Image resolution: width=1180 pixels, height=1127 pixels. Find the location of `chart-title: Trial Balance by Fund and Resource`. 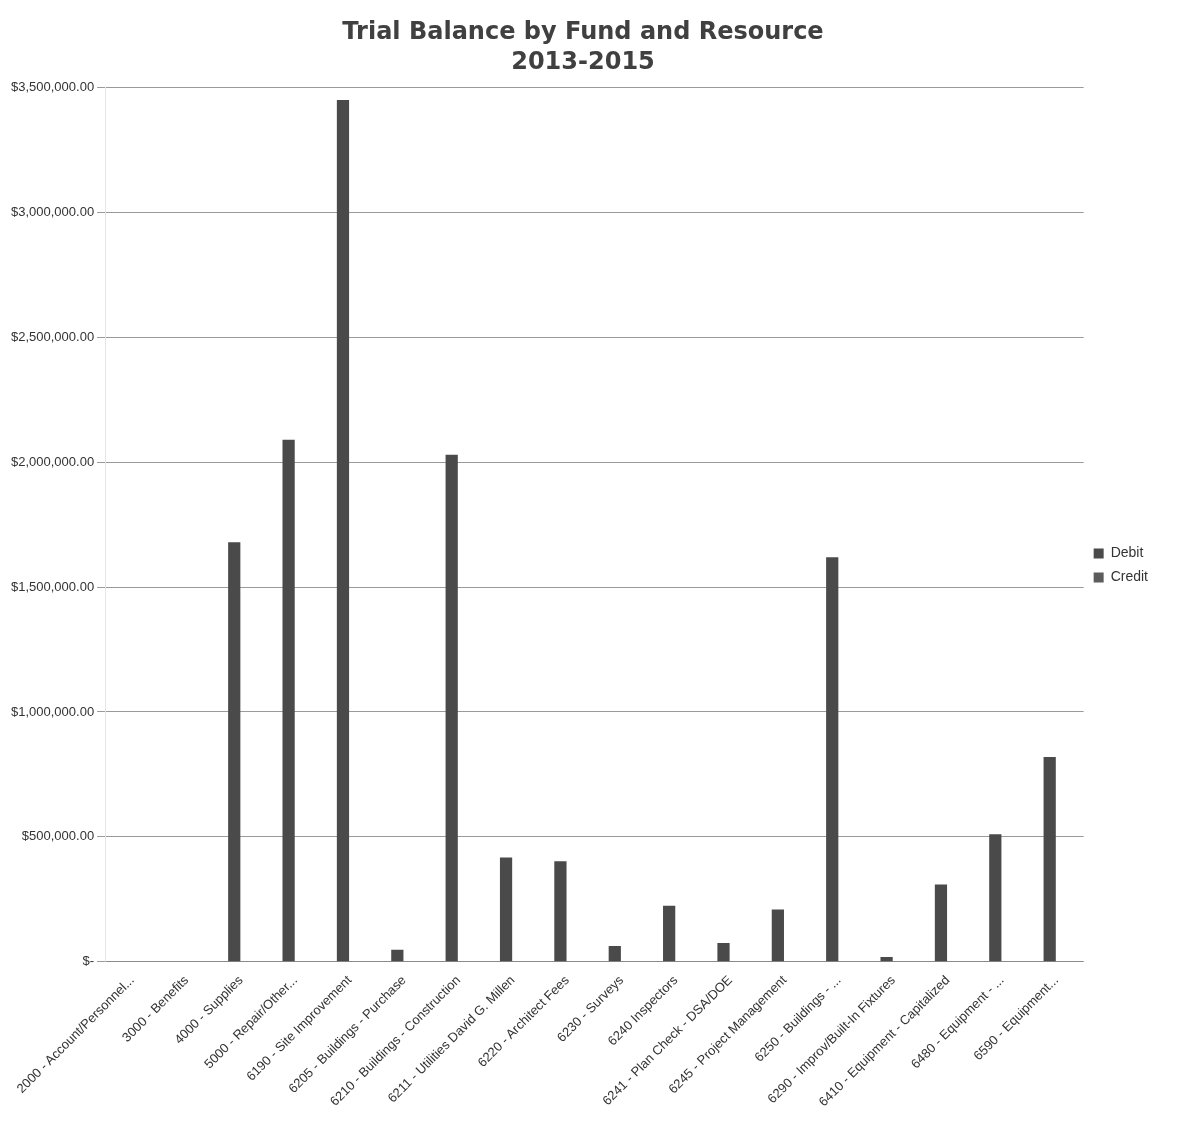

chart-title: Trial Balance by Fund and Resource is located at coordinates (583, 30).